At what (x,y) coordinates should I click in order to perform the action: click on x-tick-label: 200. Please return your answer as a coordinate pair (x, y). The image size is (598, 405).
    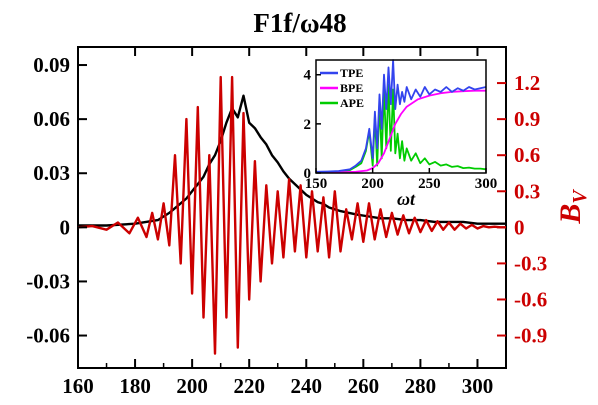
    Looking at the image, I should click on (192, 386).